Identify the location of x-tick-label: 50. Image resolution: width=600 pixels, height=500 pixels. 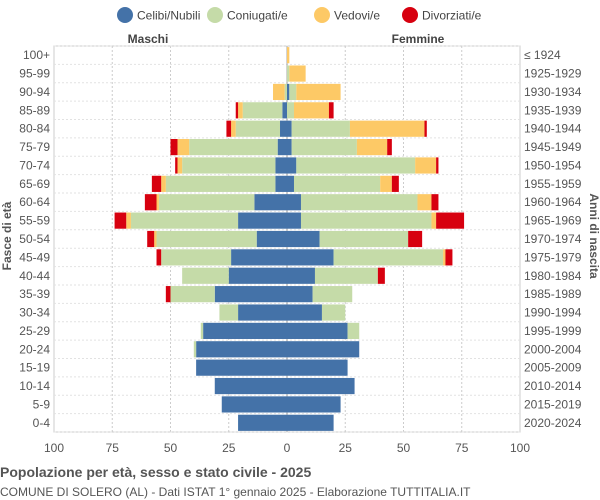
(171, 448).